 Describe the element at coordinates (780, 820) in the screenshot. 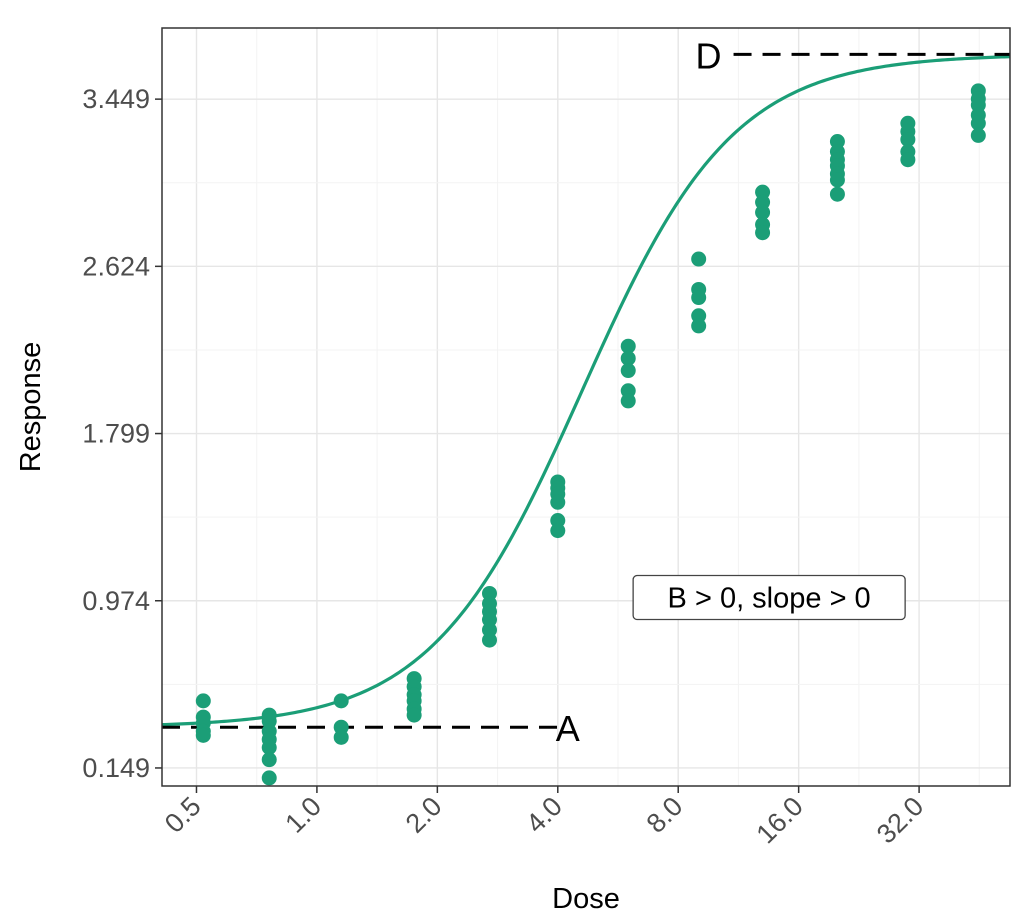

I see `x-tick-label: 16.0` at that location.